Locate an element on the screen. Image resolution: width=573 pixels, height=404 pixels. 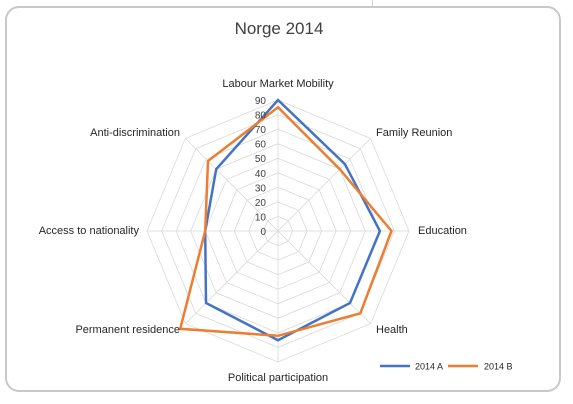
tick-label: 60 is located at coordinates (261, 145).